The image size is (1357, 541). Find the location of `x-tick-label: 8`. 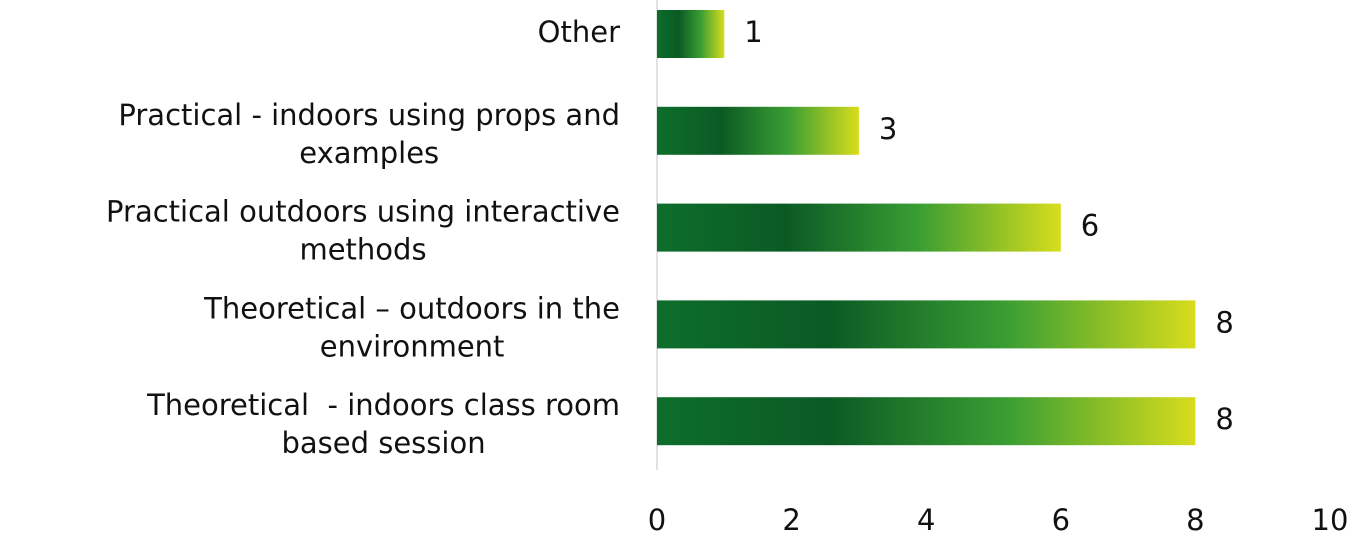

x-tick-label: 8 is located at coordinates (1195, 520).